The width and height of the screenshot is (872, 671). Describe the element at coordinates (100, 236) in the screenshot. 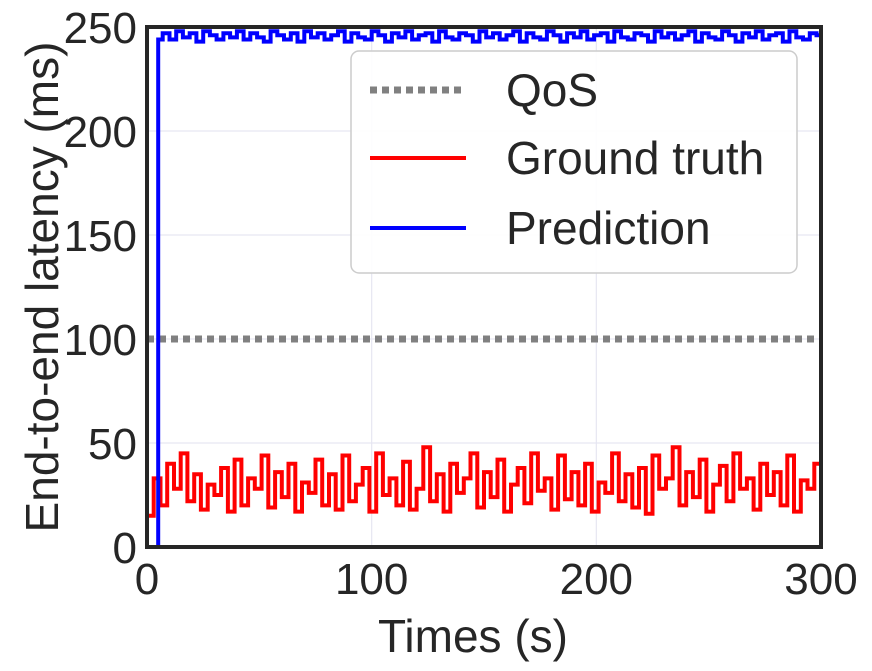

I see `y-tick-label: 150` at that location.